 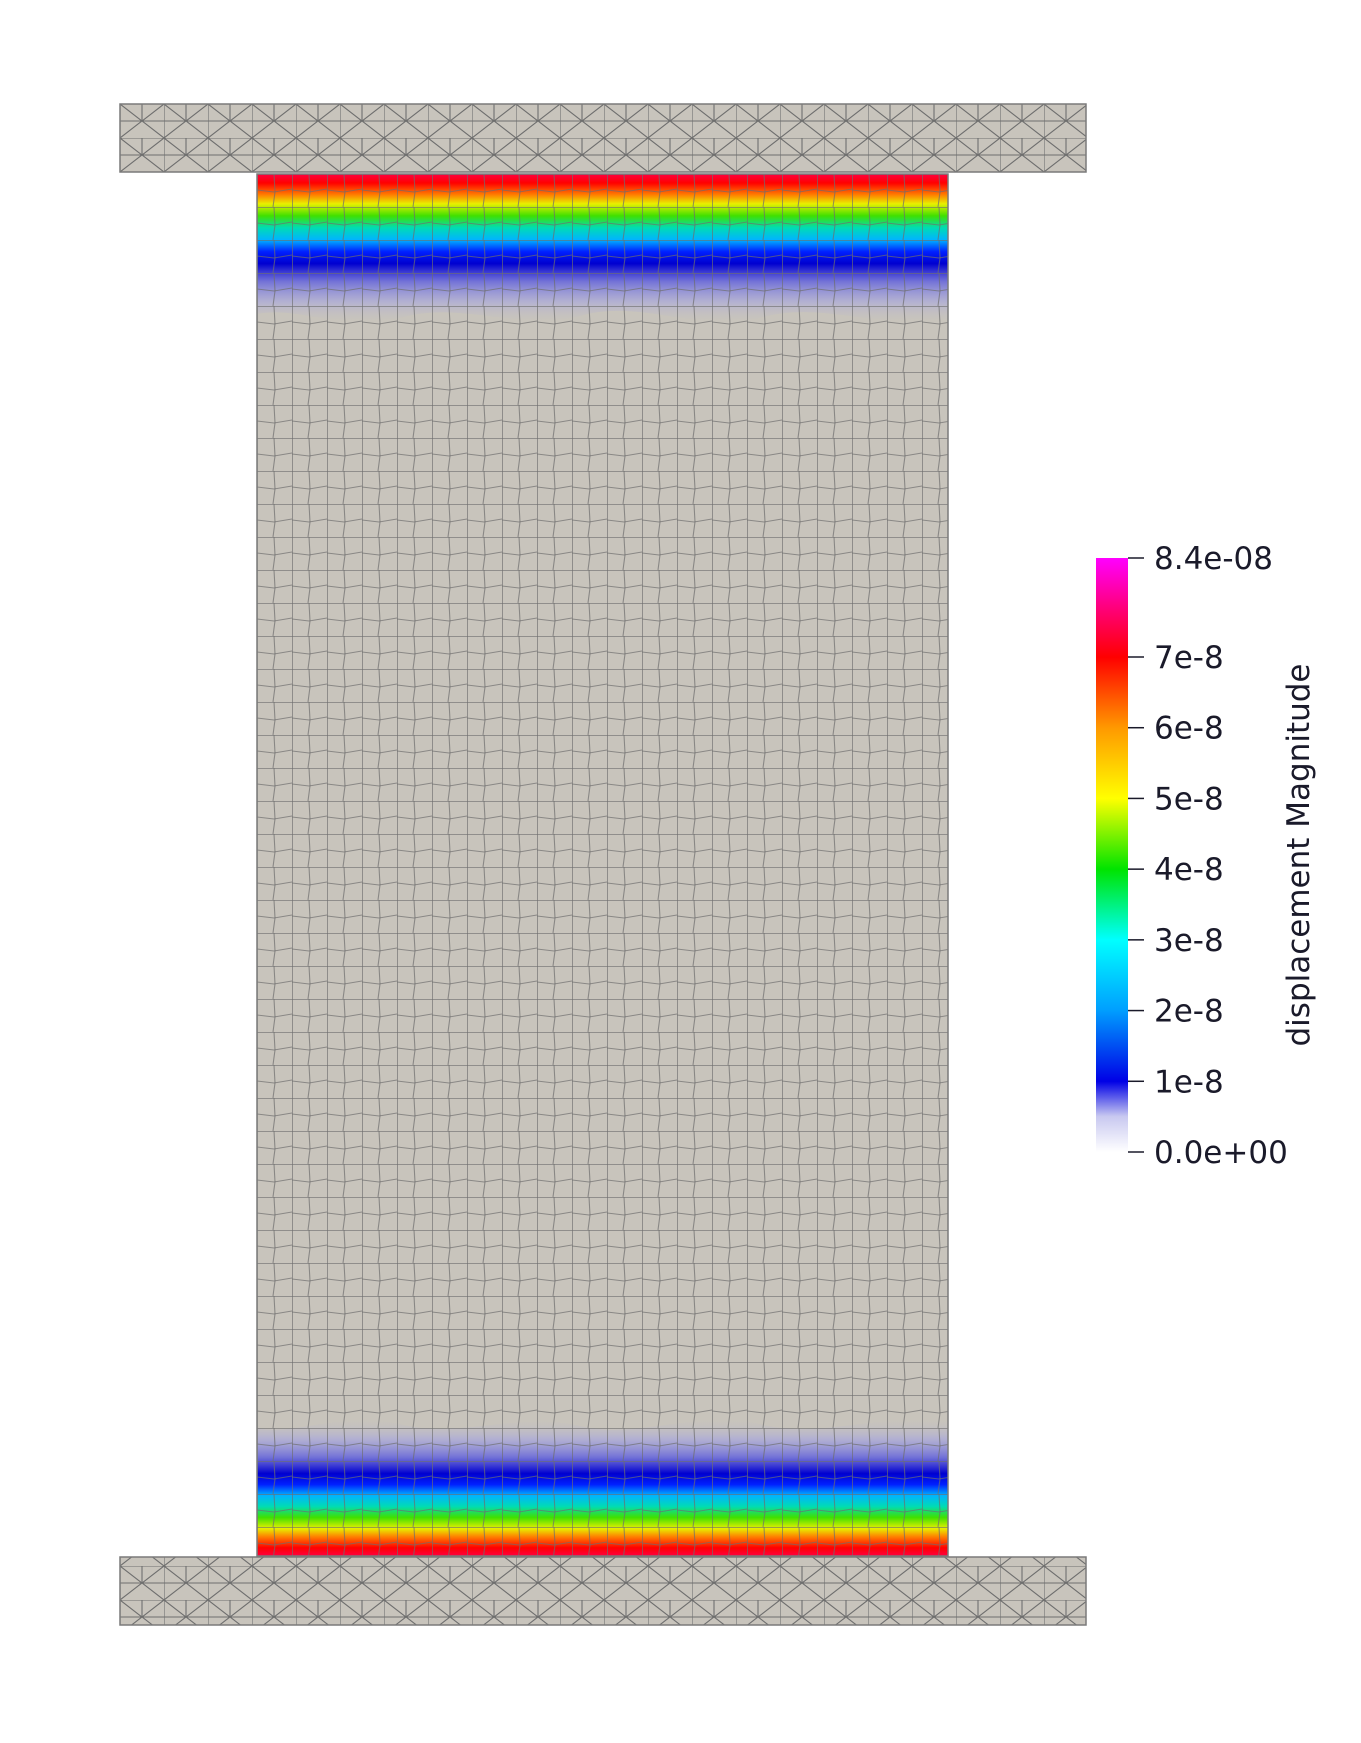 What do you see at coordinates (603, 1591) in the screenshot?
I see `bottom-plate` at bounding box center [603, 1591].